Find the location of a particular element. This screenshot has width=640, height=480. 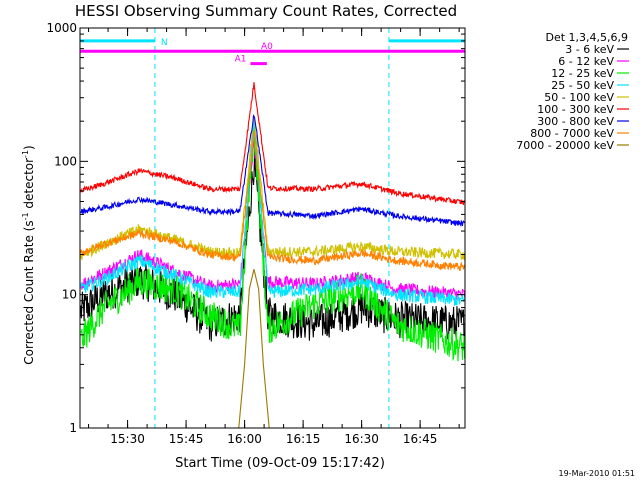

y-axis-label-part2: detector is located at coordinates (29, 185).